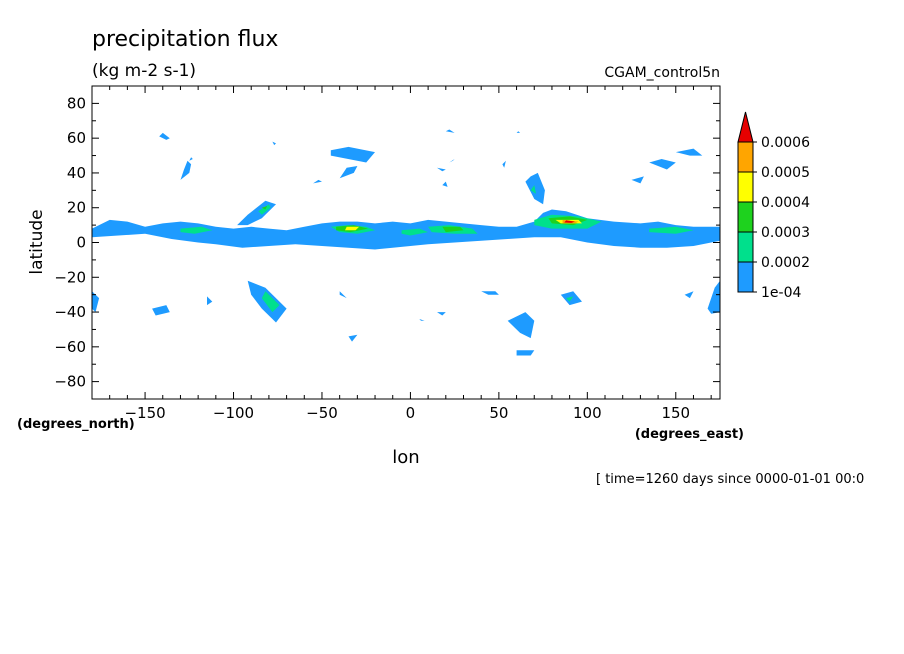  What do you see at coordinates (76, 103) in the screenshot?
I see `y-tick-label: 80` at bounding box center [76, 103].